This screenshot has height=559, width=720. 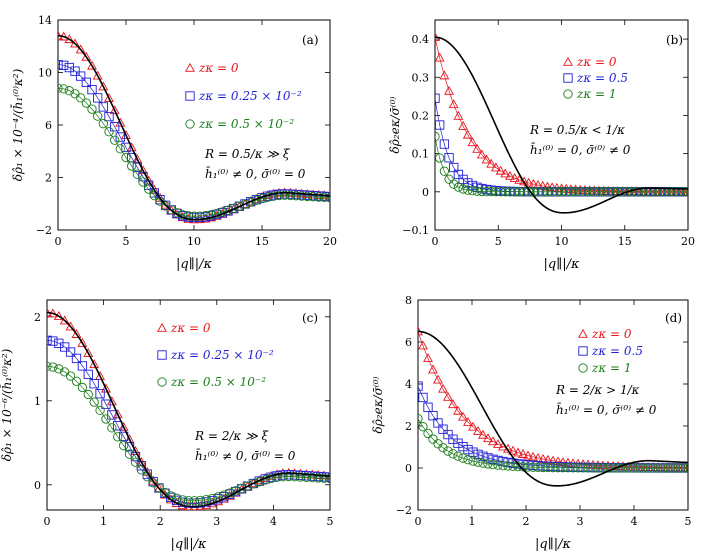 What do you see at coordinates (245, 455) in the screenshot?
I see `annotation: h̄₁⁽⁰⁾ ≠ 0, σ̄⁽⁰⁾ = 0` at bounding box center [245, 455].